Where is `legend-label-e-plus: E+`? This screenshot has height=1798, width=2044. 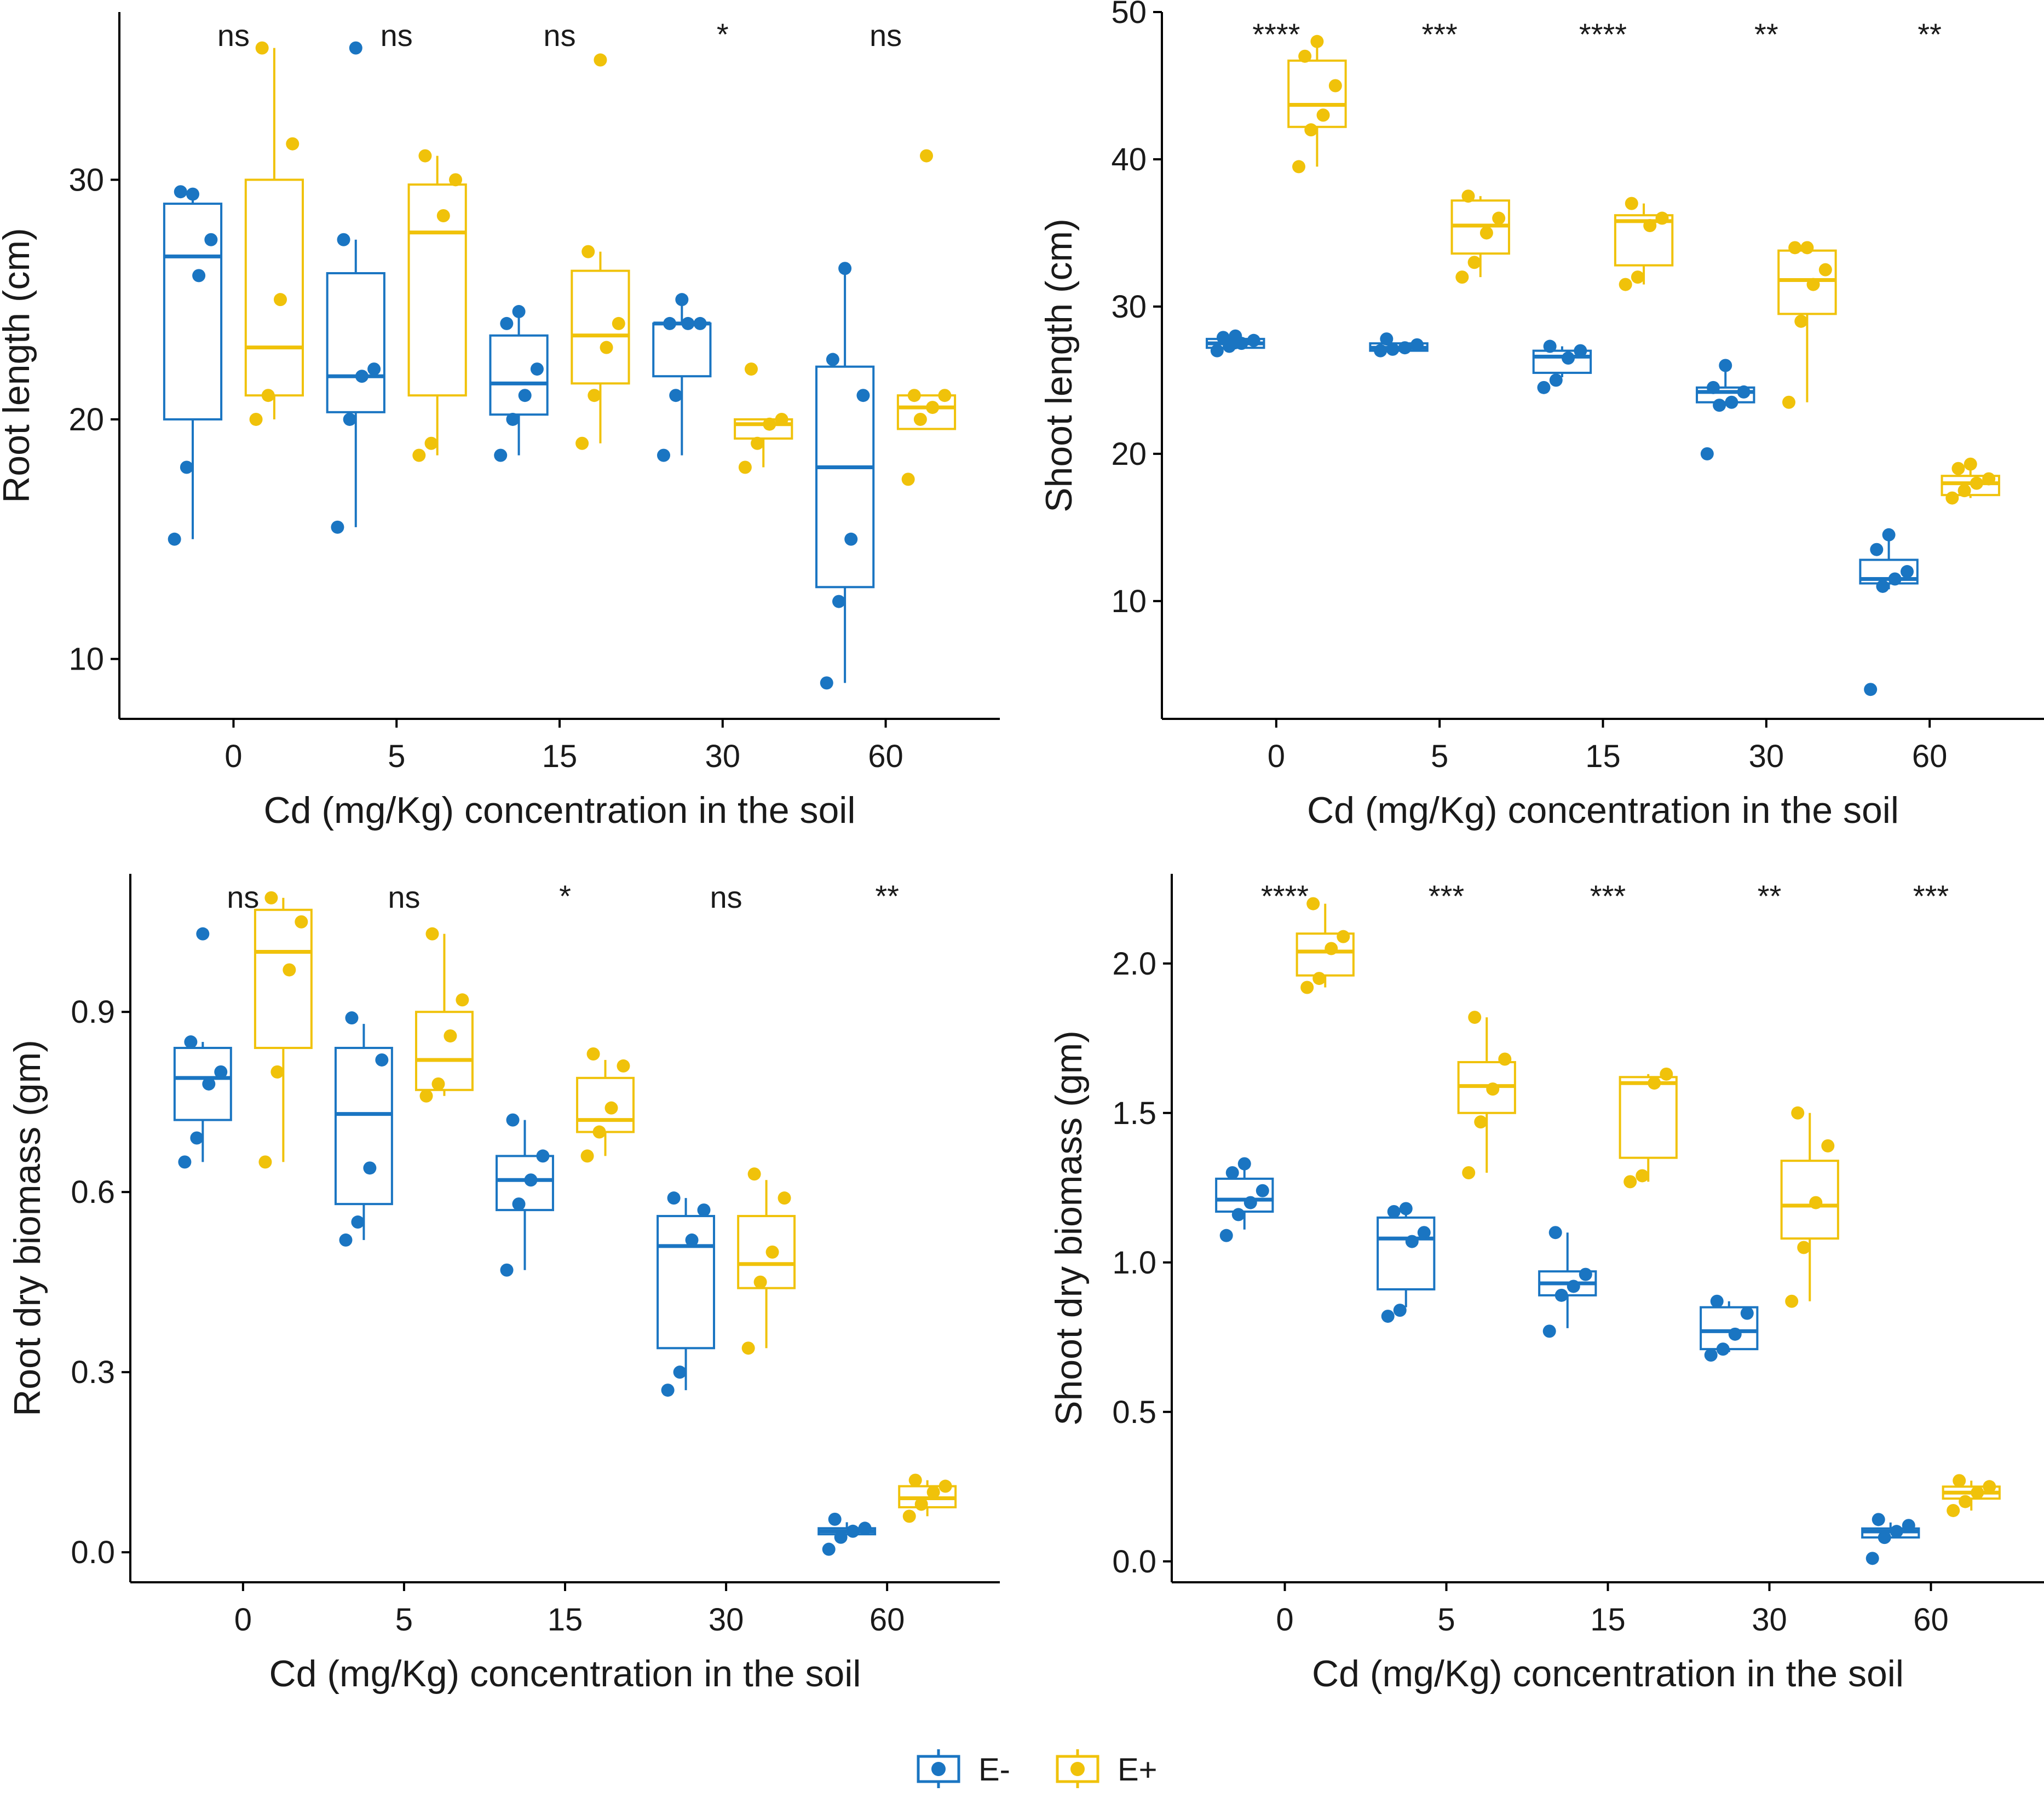
legend-label-e-plus: E+ is located at coordinates (1138, 1770).